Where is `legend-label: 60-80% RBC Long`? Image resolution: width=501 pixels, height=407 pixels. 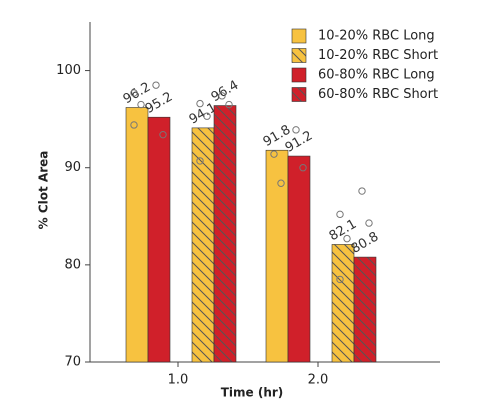 legend-label: 60-80% RBC Long is located at coordinates (376, 75).